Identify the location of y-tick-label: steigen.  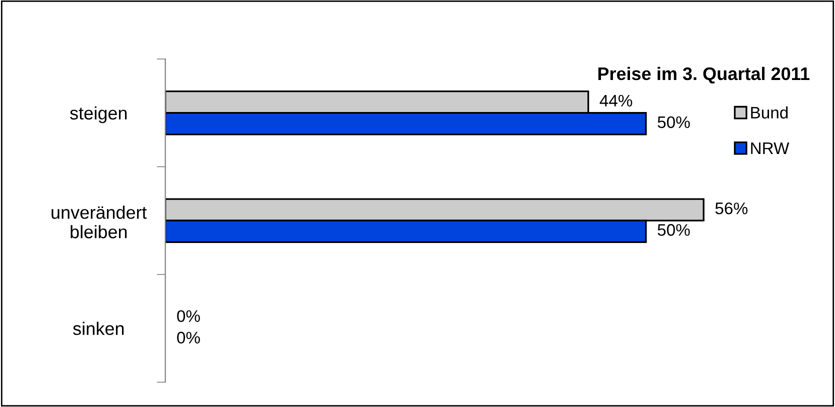
(98, 115).